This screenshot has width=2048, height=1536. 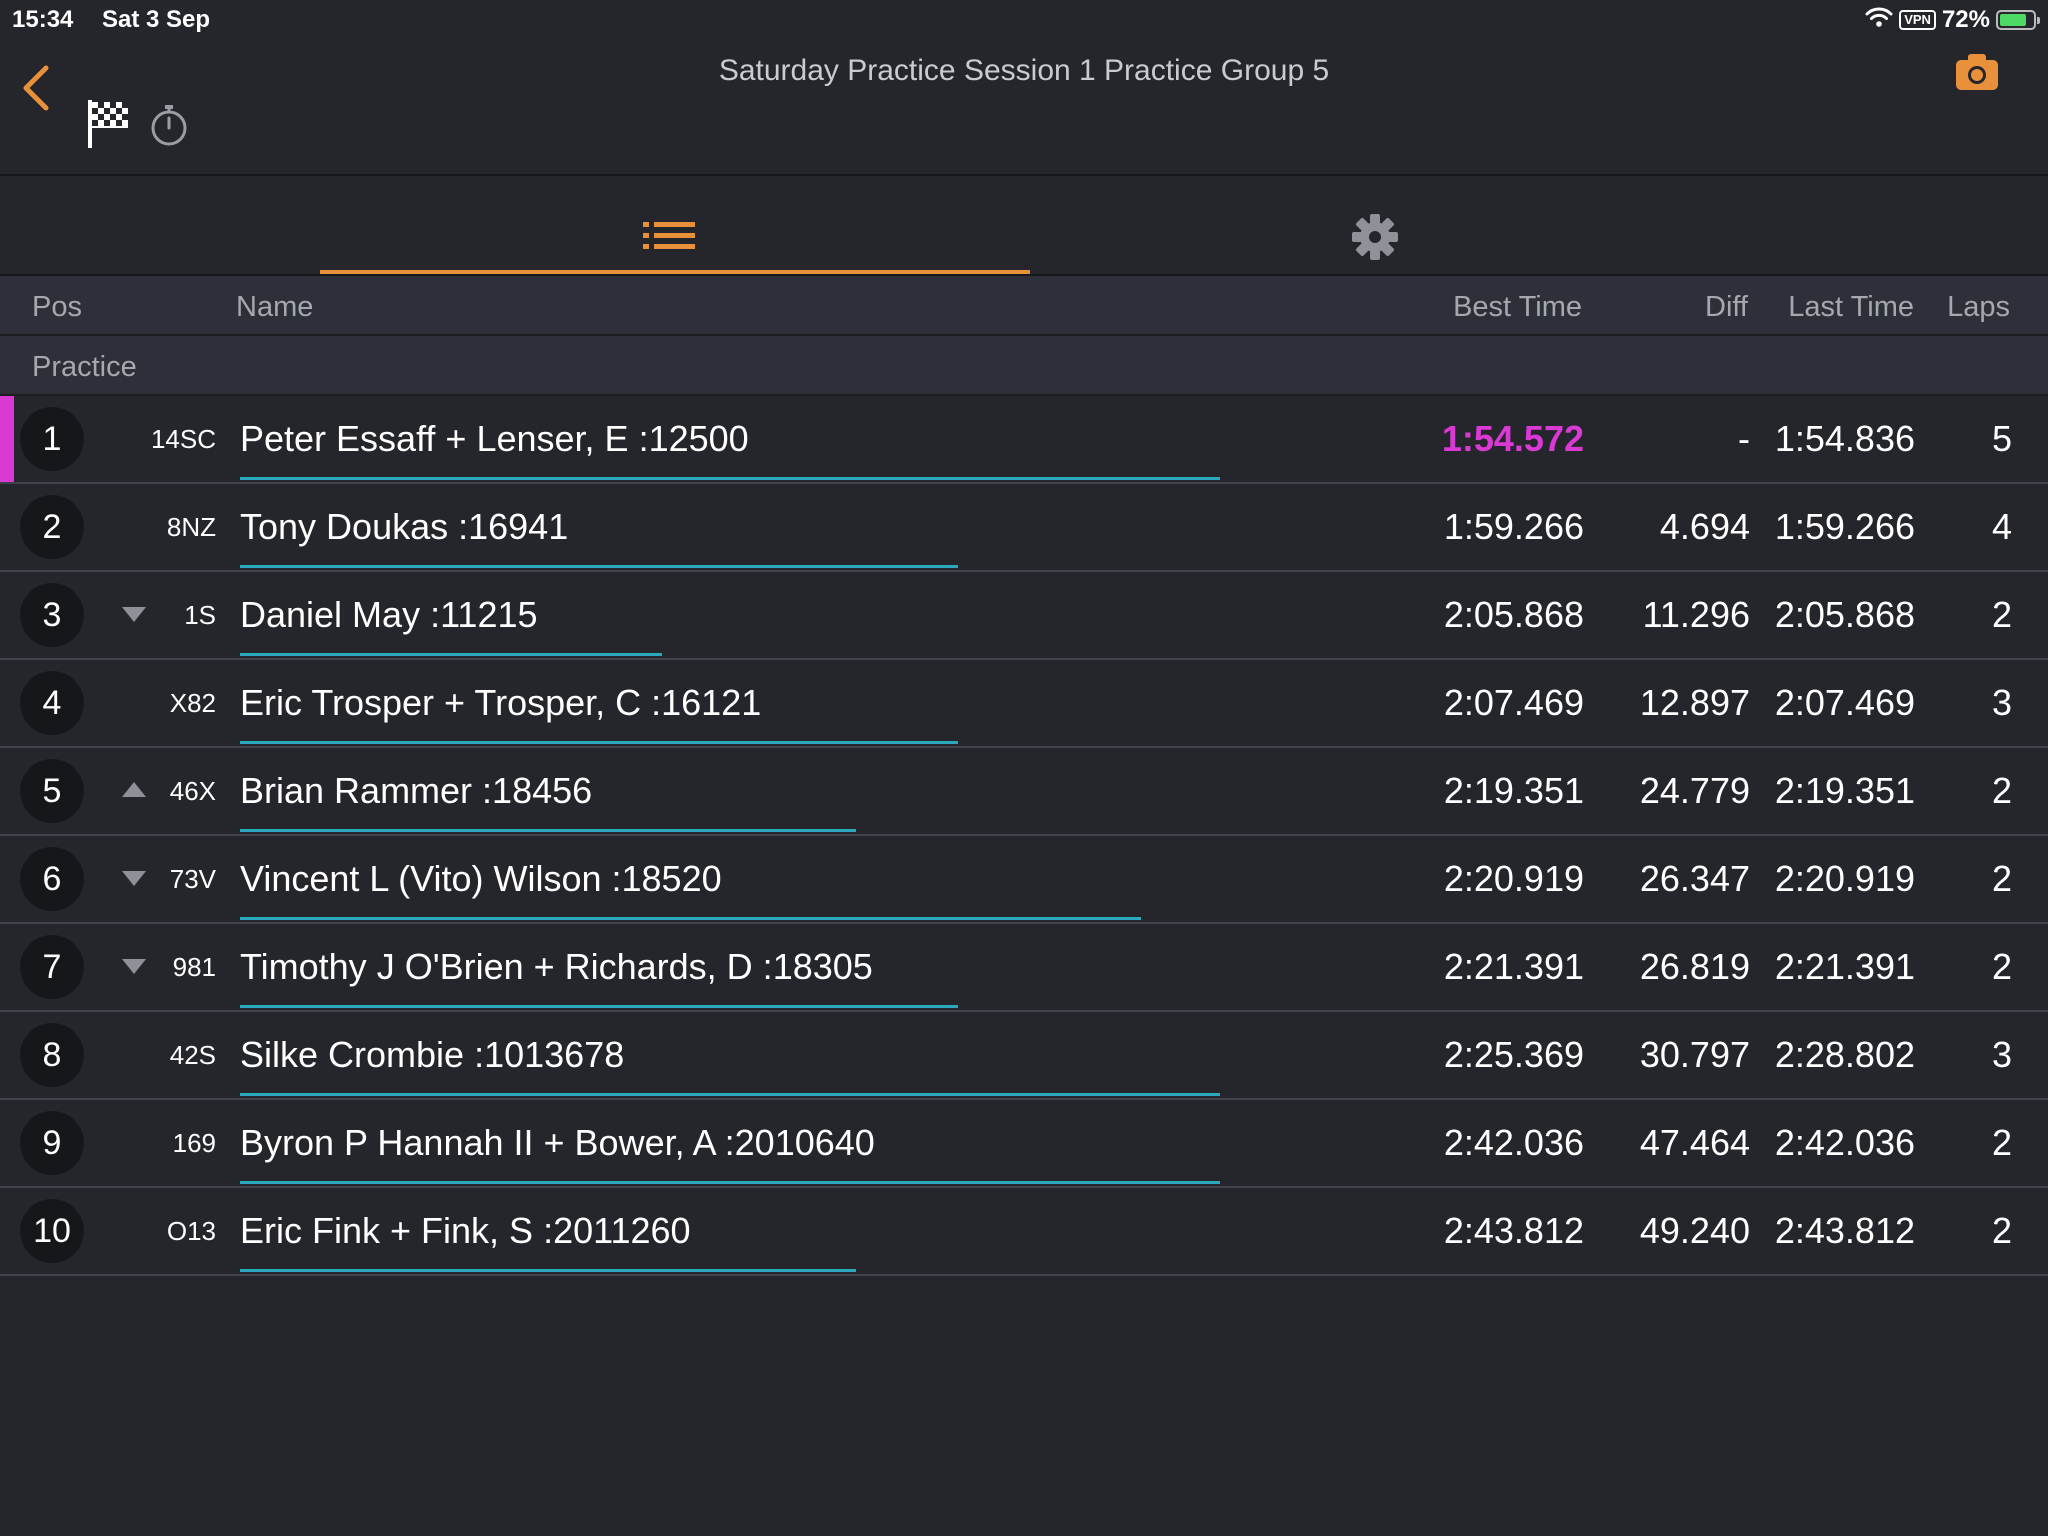 I want to click on position-badge: 9, so click(x=52, y=1143).